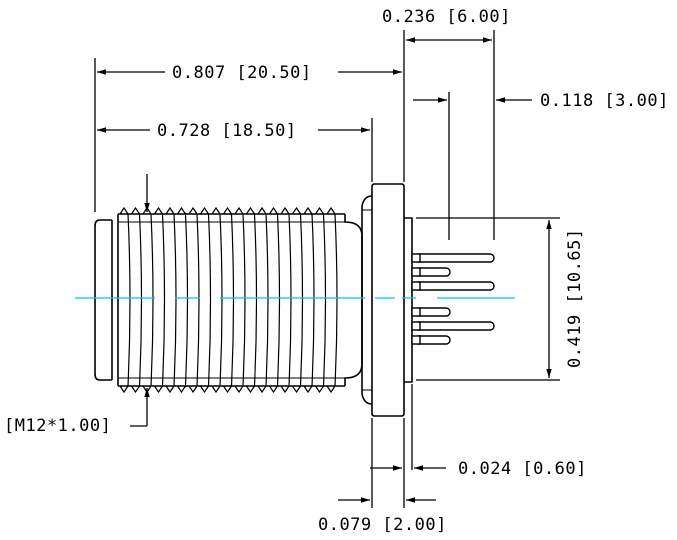  I want to click on dim-overall-length: 0.807 [20.50], so click(242, 73).